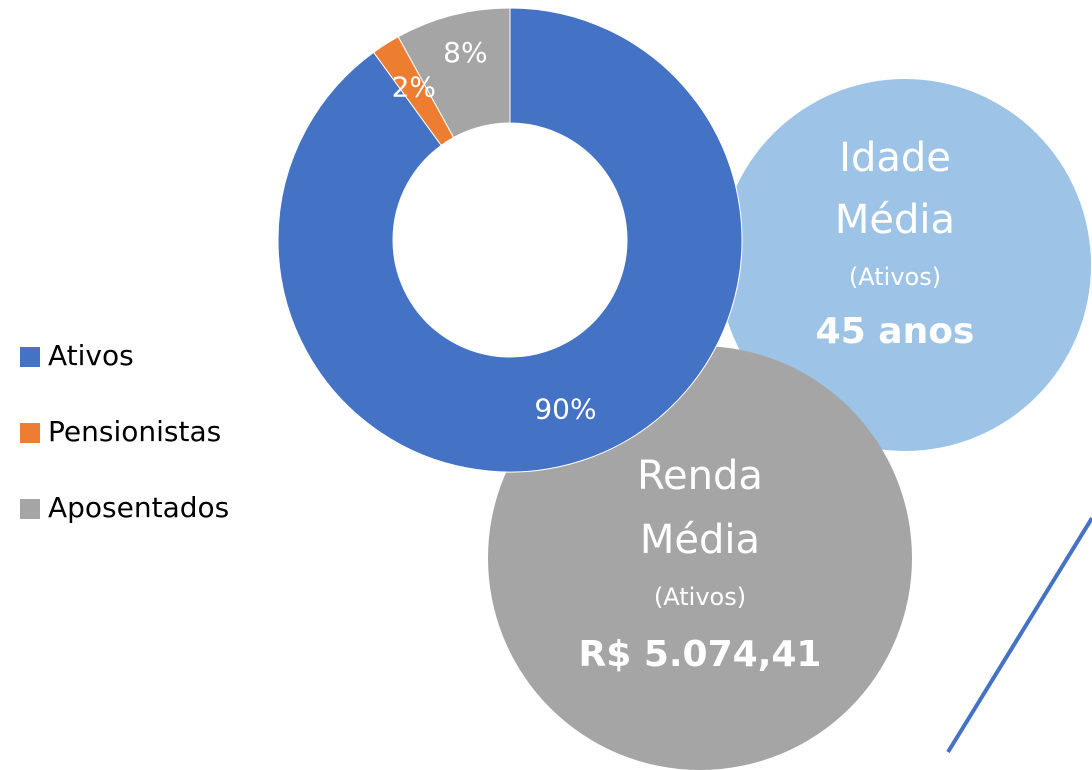 Image resolution: width=1092 pixels, height=770 pixels. I want to click on data-label: 8%, so click(465, 52).